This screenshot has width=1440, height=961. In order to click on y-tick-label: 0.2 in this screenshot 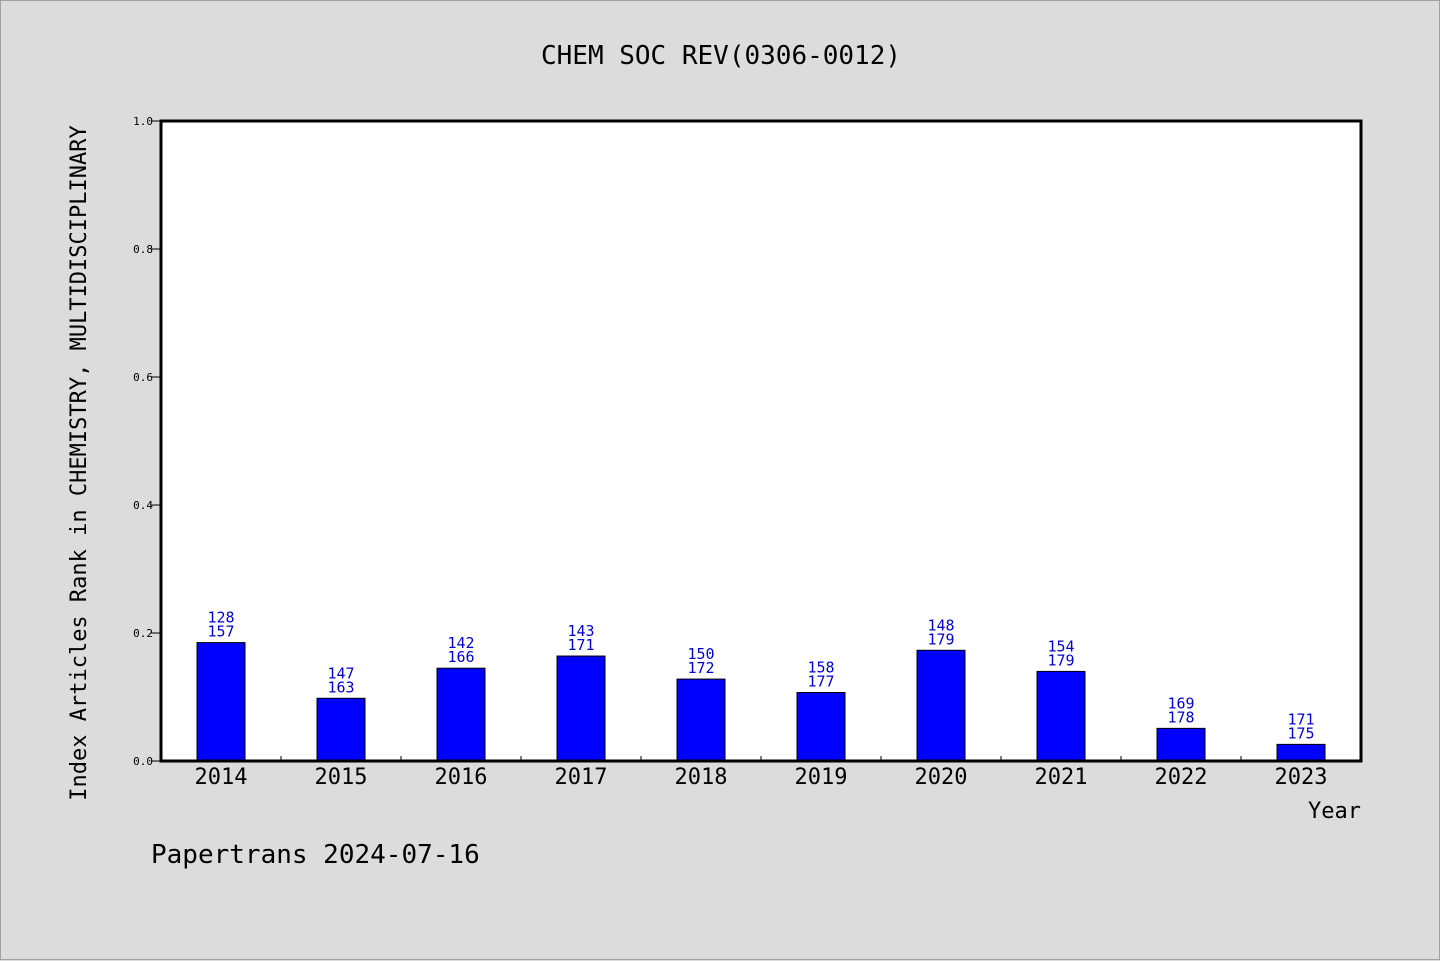, I will do `click(143, 633)`.